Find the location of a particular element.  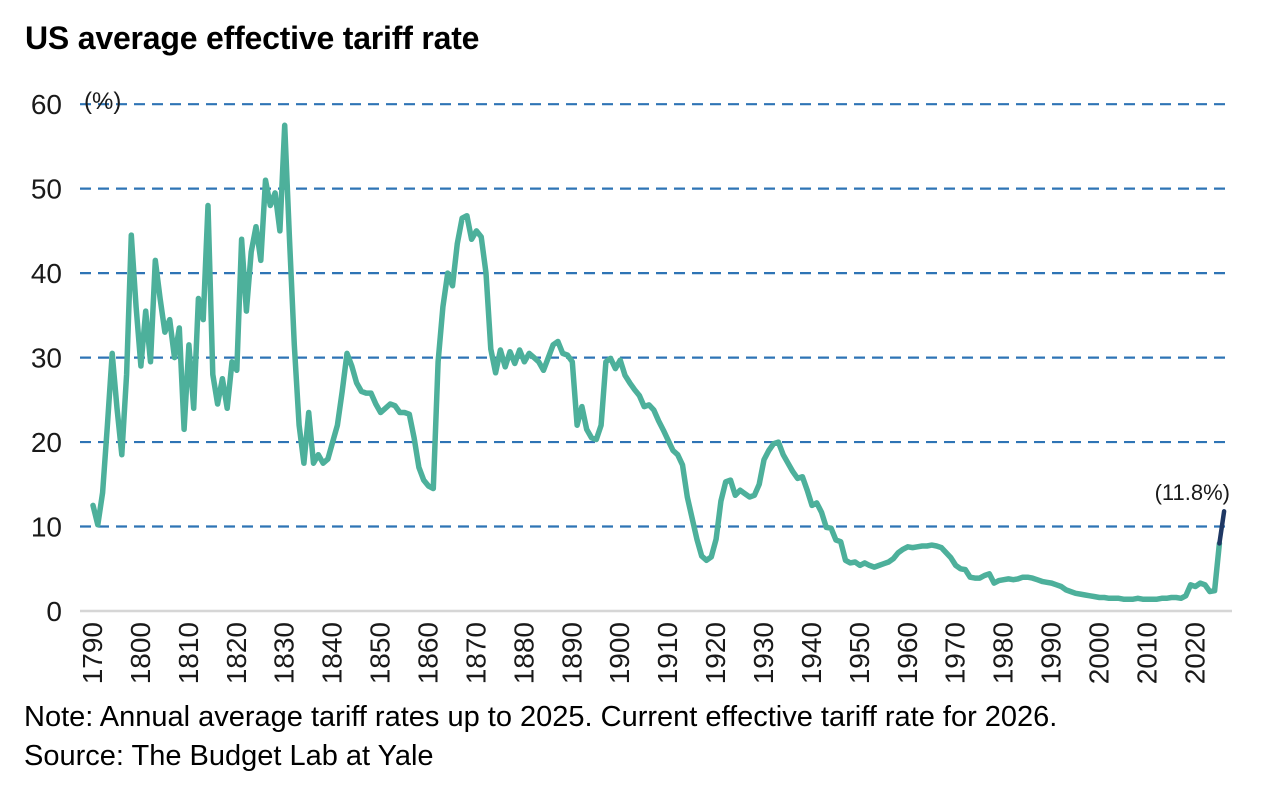

chart-title: US average effective tariff rate is located at coordinates (252, 38).